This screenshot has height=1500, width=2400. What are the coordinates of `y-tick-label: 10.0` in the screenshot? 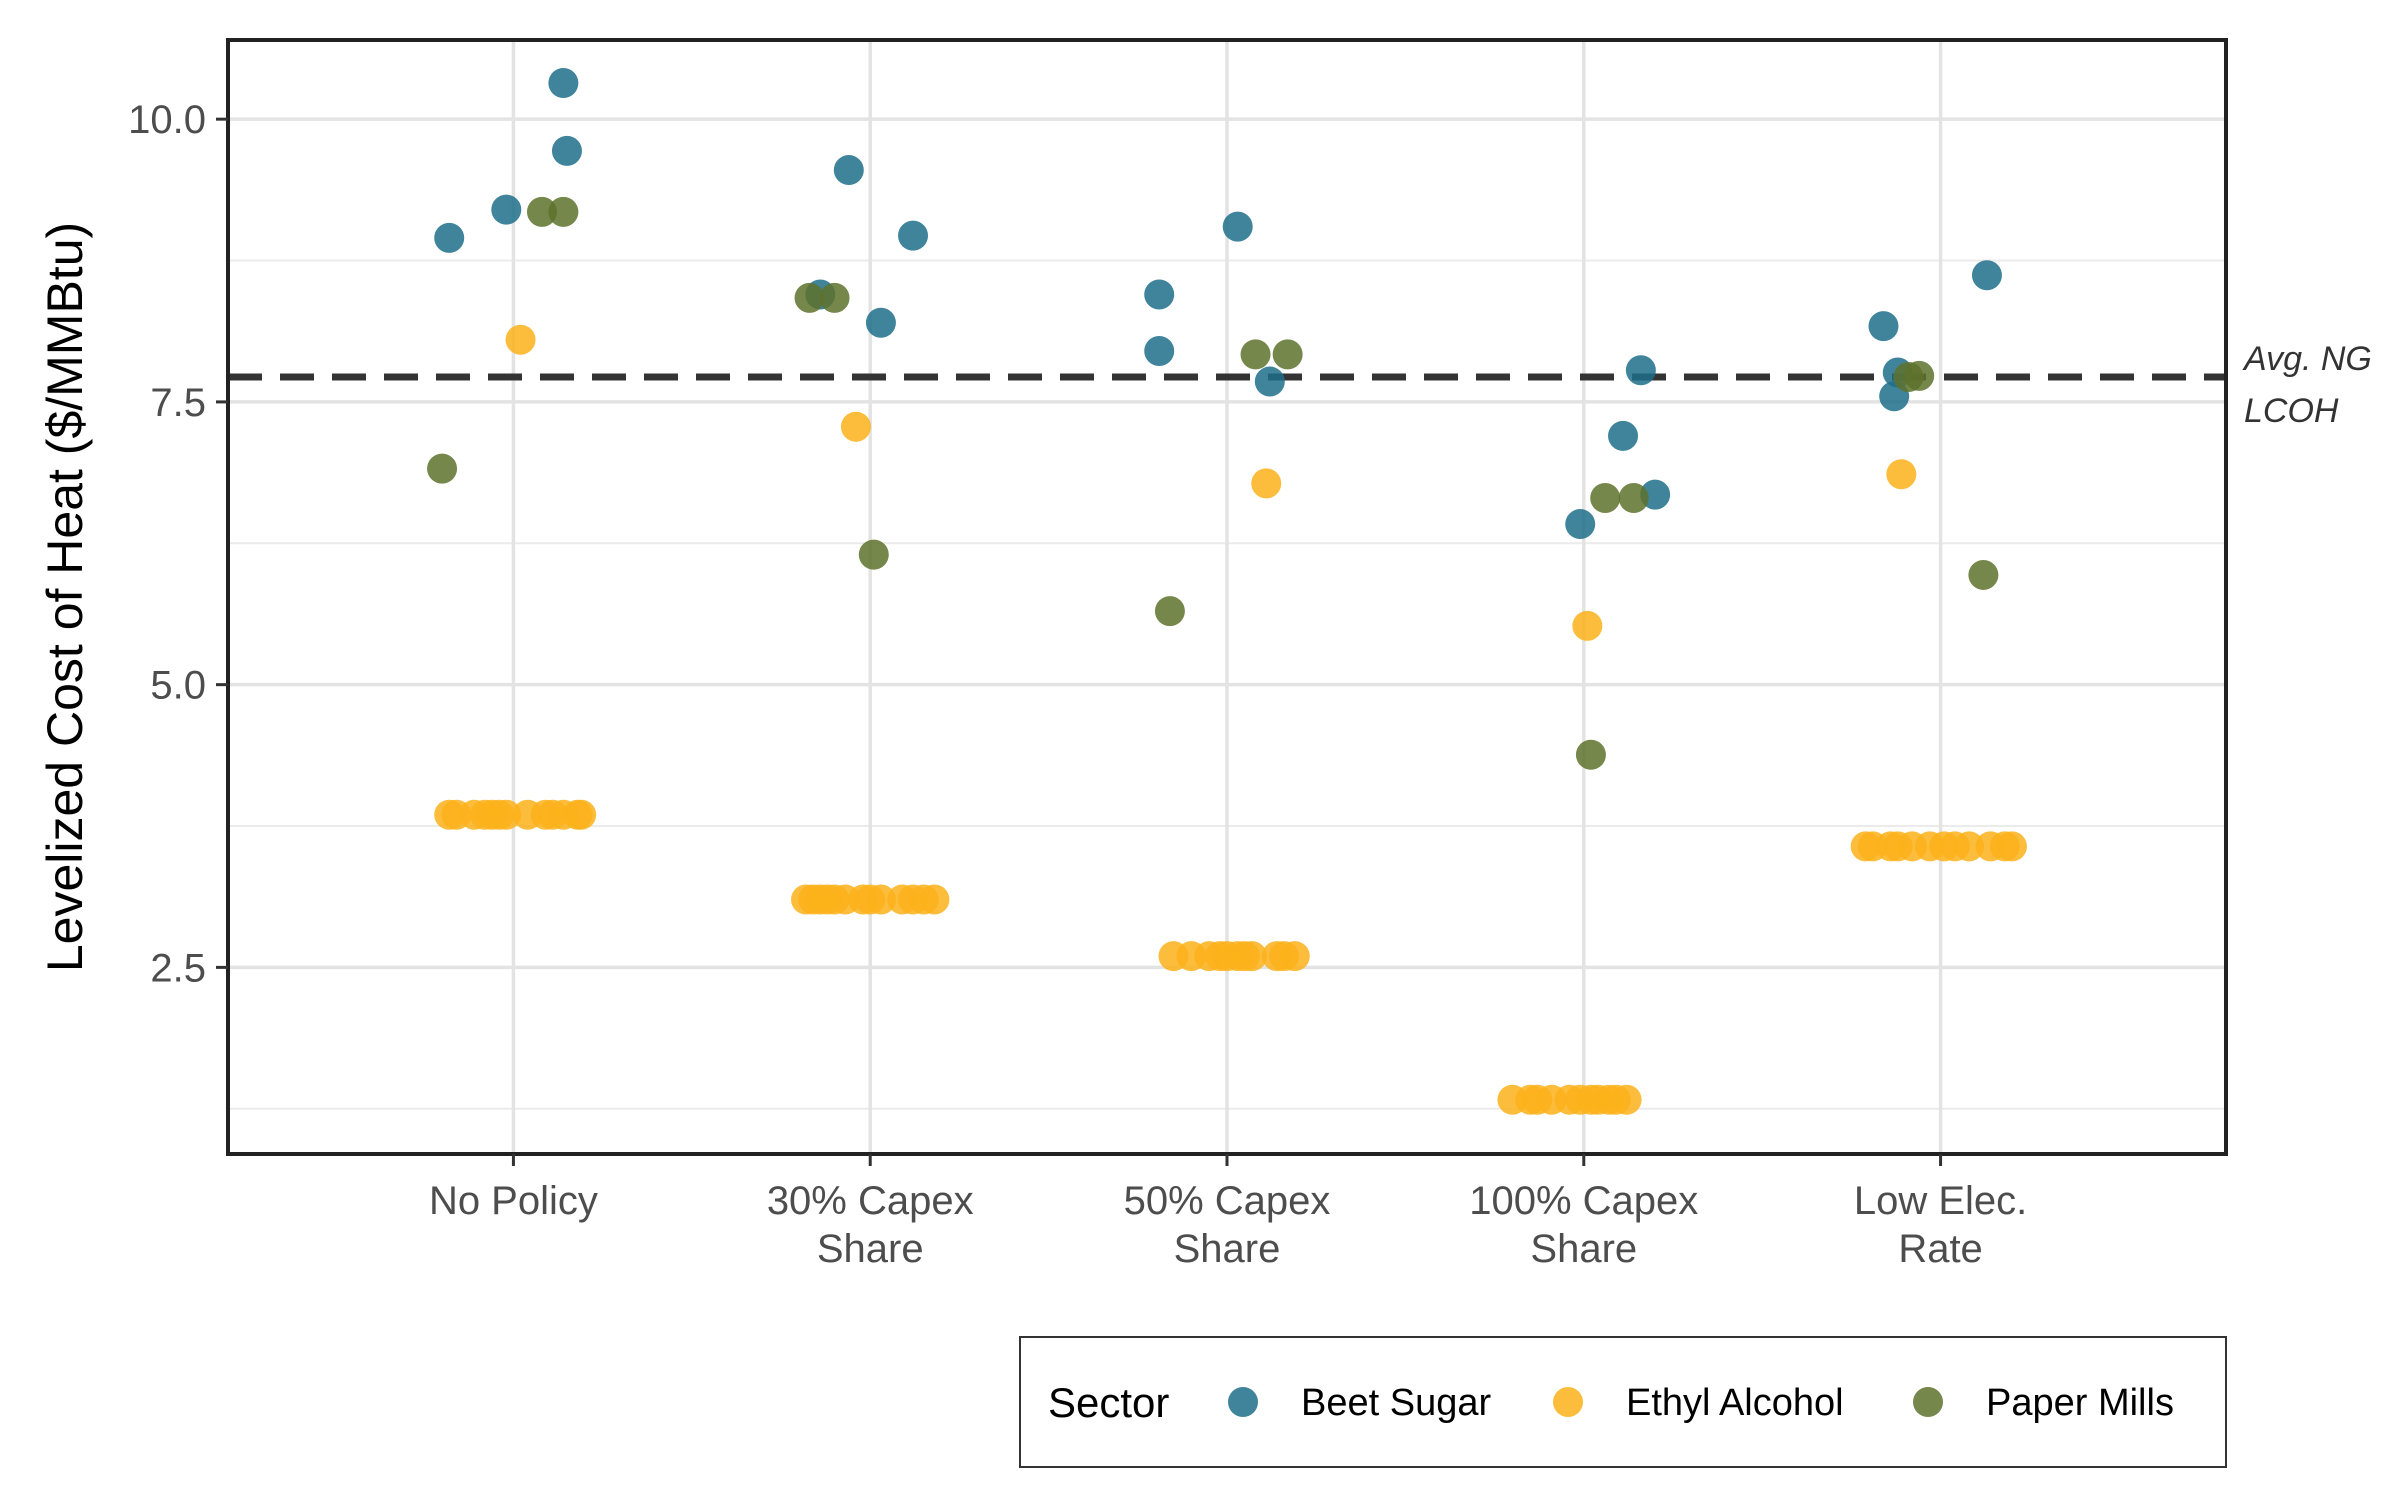 It's located at (167, 120).